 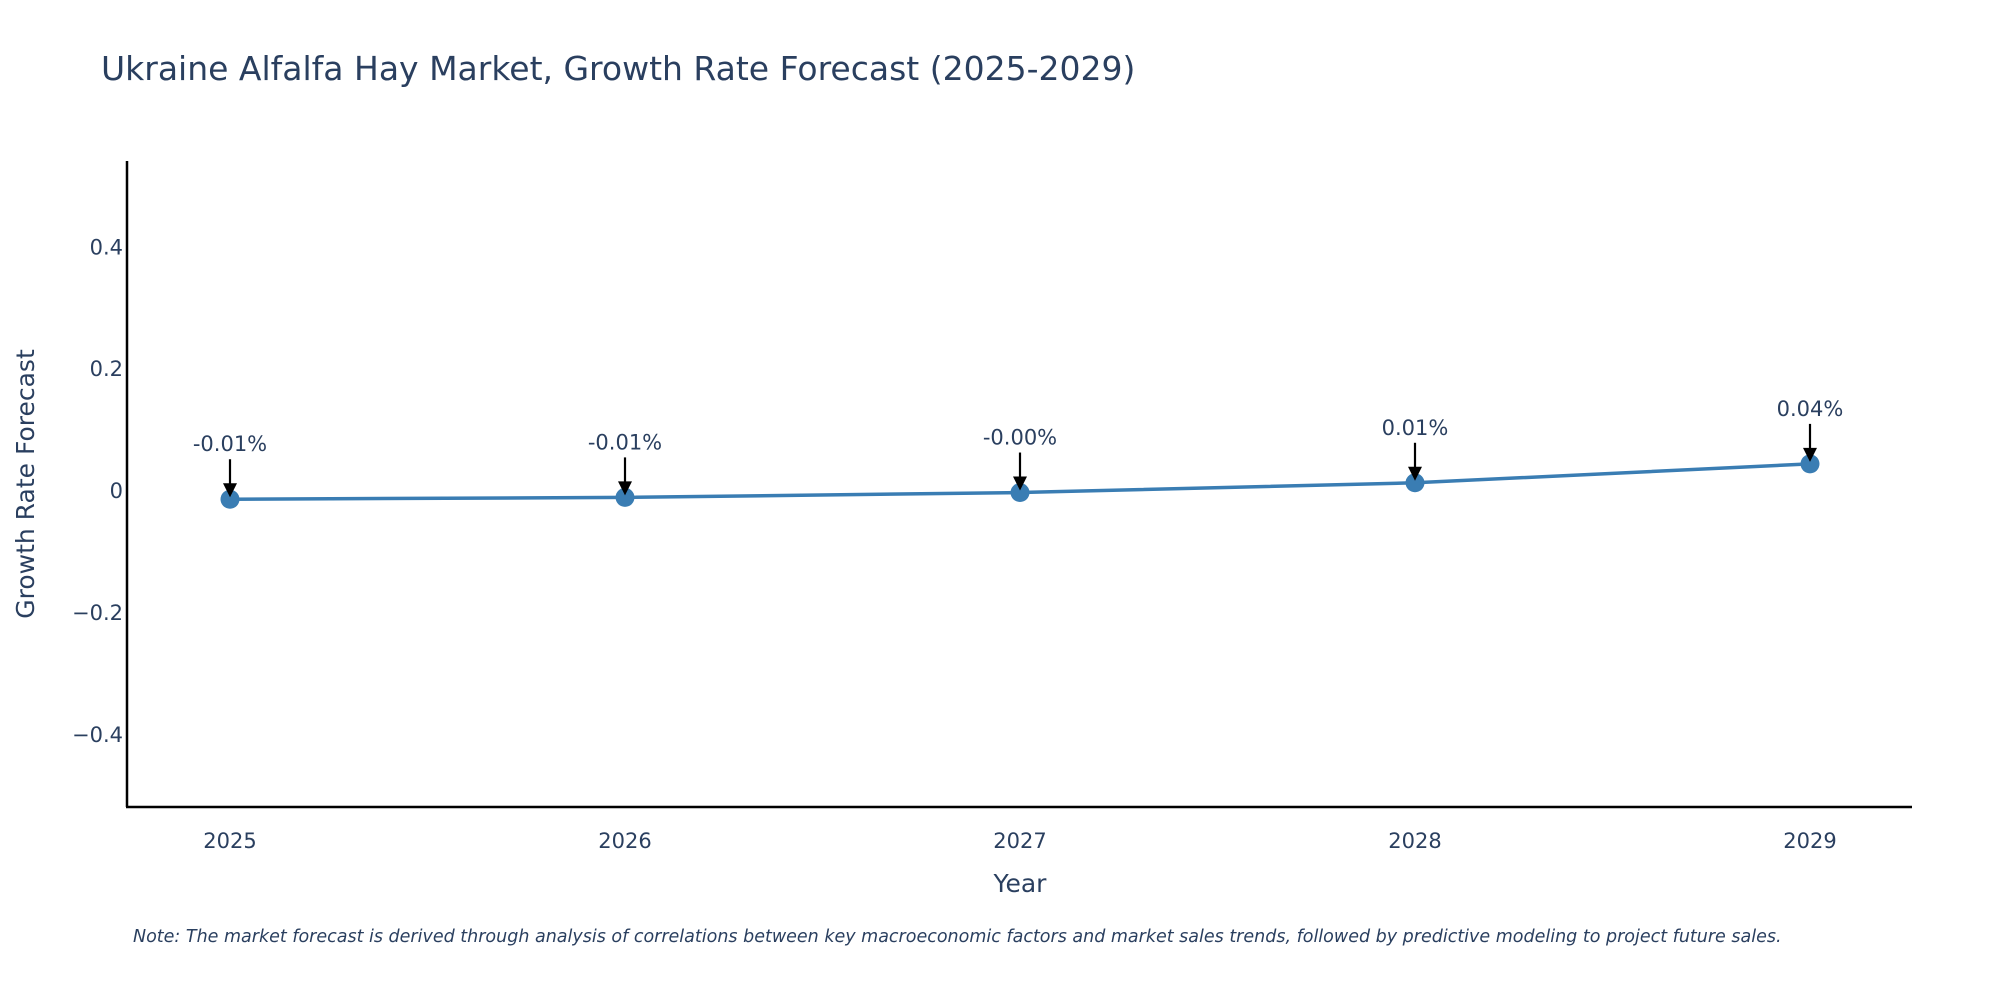 I want to click on x-tick-label: 2029, so click(x=1809, y=841).